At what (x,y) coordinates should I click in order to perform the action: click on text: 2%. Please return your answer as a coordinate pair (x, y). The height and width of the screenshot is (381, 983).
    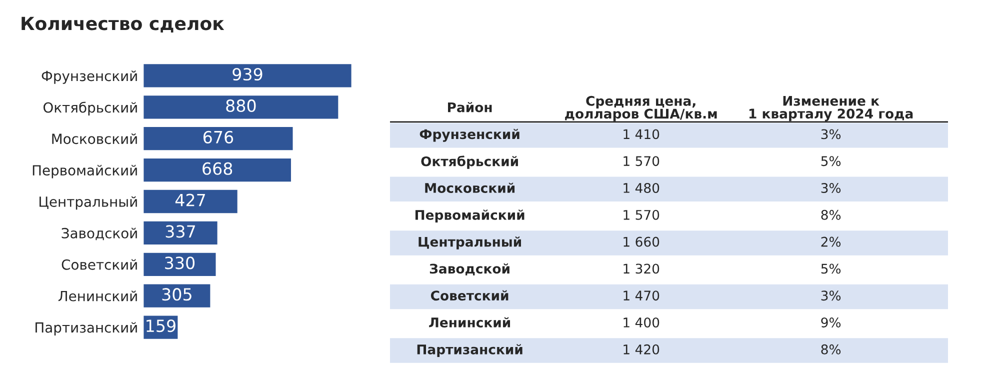
    Looking at the image, I should click on (831, 241).